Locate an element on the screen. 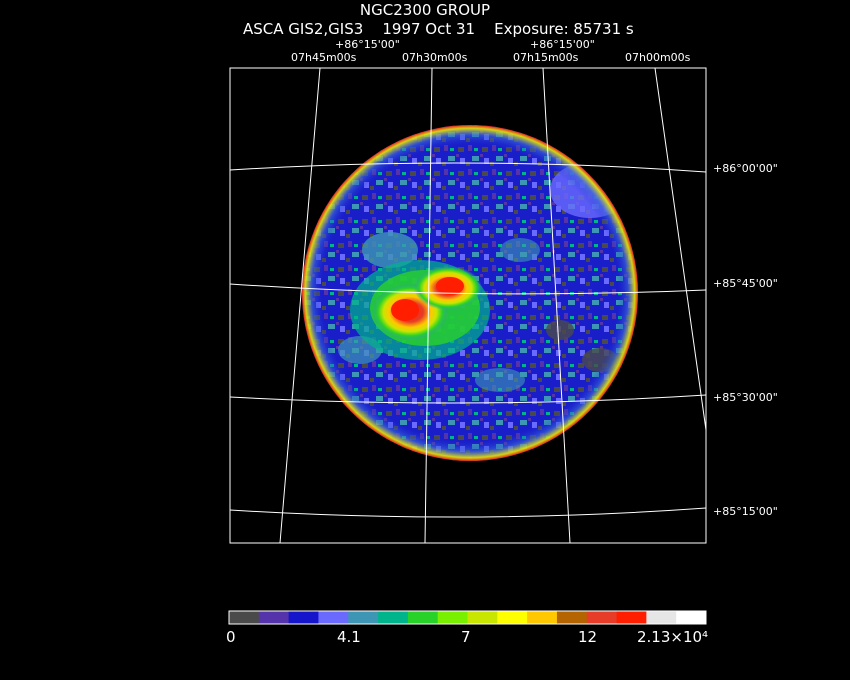  right-dec-label: +85°45'00" is located at coordinates (745, 283).